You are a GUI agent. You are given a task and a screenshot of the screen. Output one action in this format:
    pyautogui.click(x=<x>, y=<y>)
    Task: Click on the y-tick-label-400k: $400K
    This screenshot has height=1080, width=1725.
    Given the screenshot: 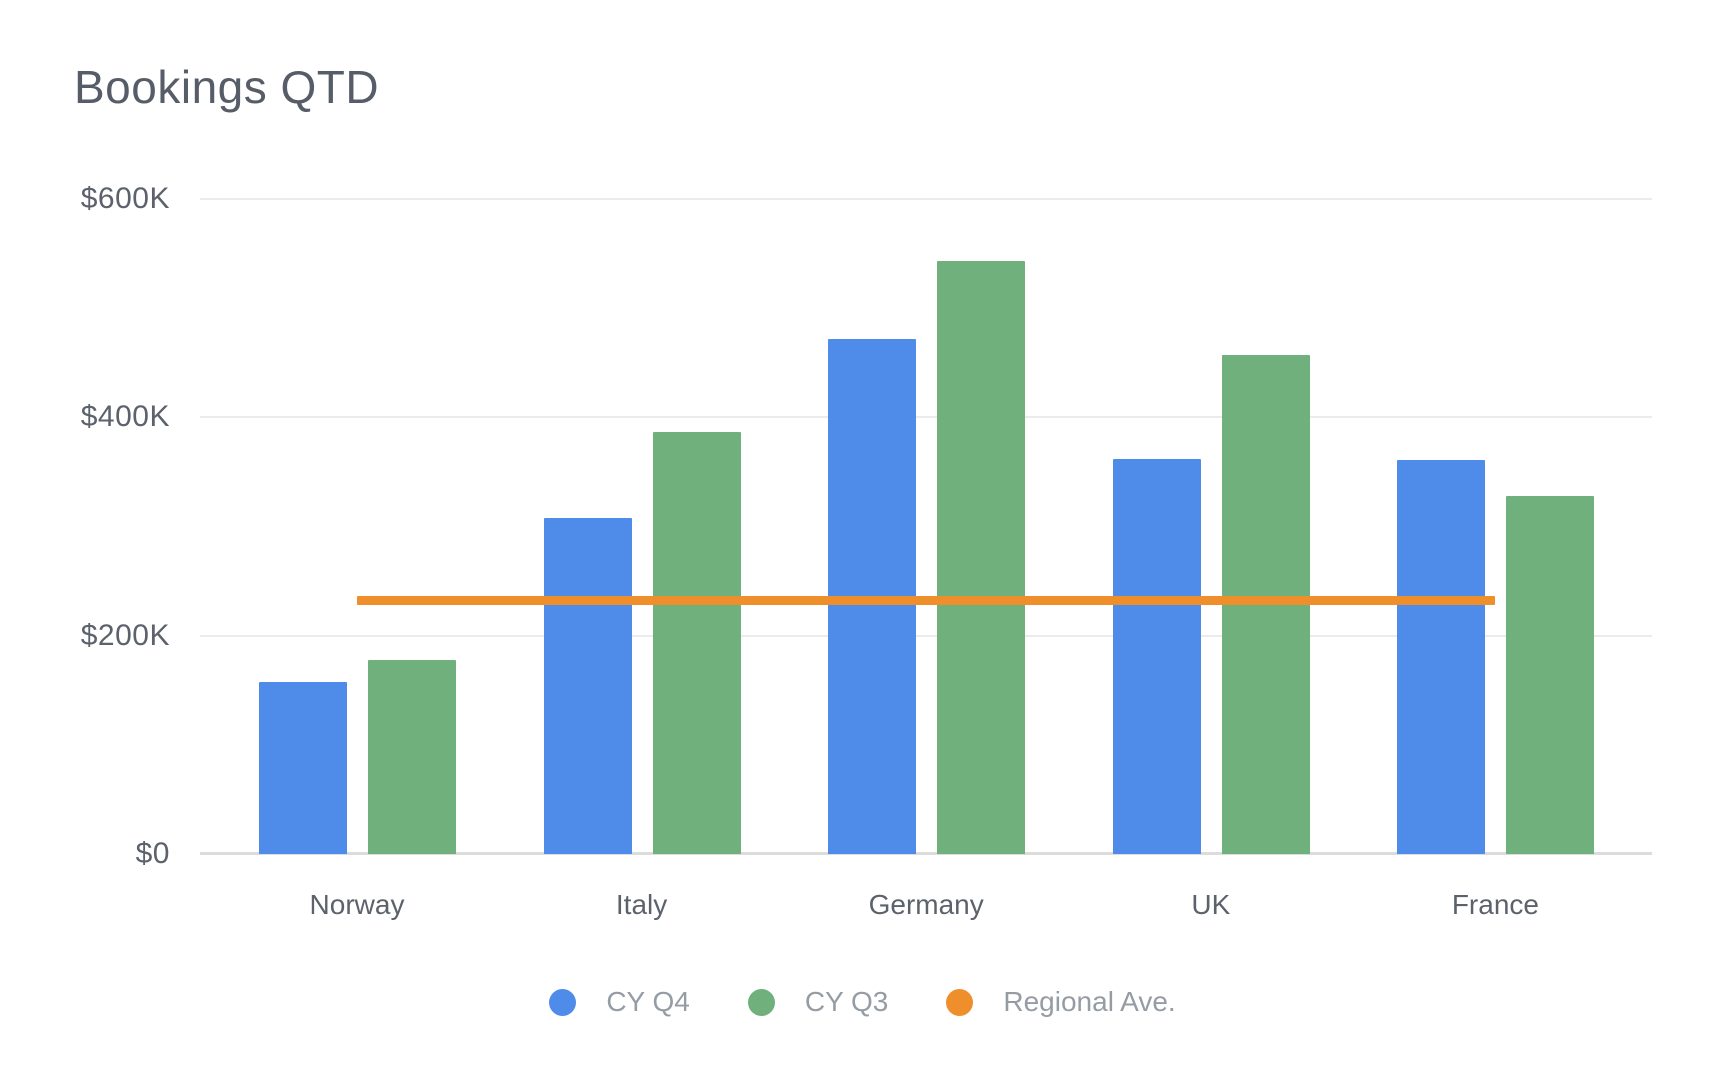 What is the action you would take?
    pyautogui.click(x=125, y=417)
    